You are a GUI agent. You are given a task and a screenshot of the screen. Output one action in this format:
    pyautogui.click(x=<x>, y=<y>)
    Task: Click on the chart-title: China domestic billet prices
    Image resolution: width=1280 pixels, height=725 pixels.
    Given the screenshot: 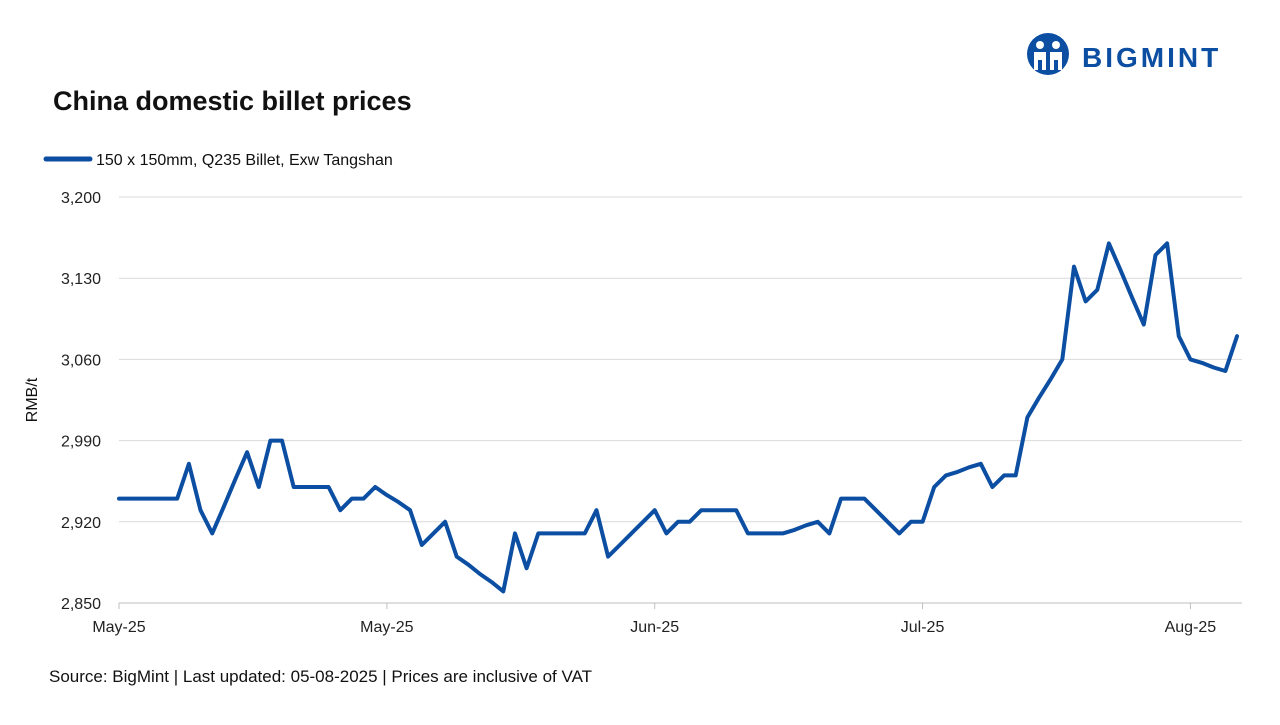 What is the action you would take?
    pyautogui.click(x=232, y=101)
    